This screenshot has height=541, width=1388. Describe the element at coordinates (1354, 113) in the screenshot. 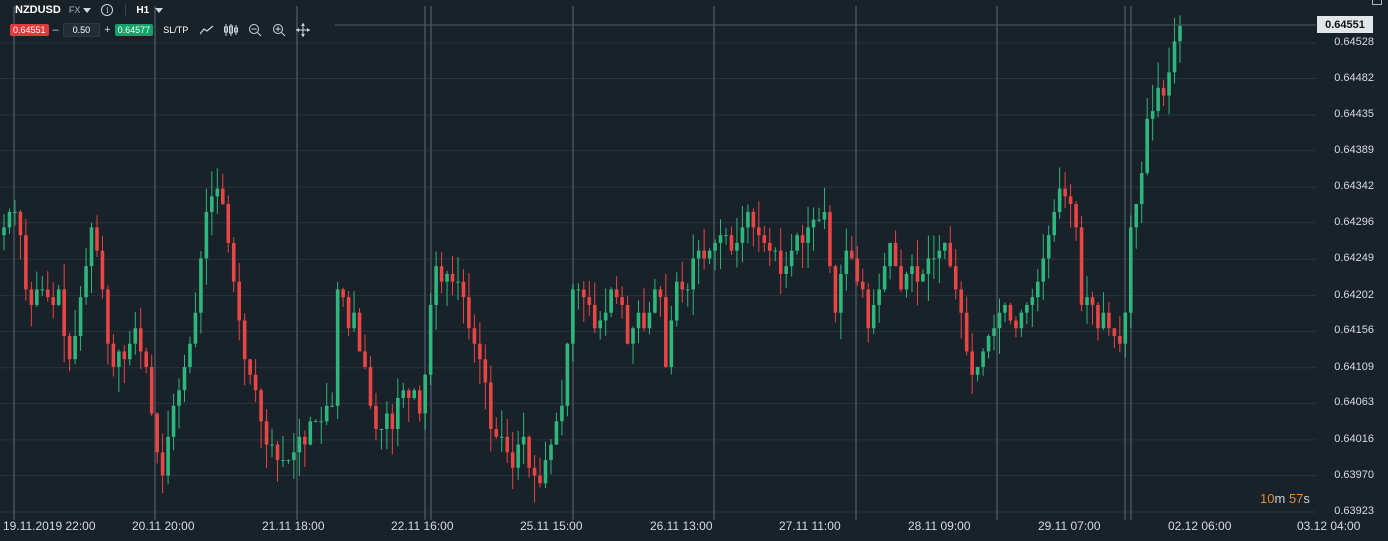

I see `price-tick-label: 0.64435` at that location.